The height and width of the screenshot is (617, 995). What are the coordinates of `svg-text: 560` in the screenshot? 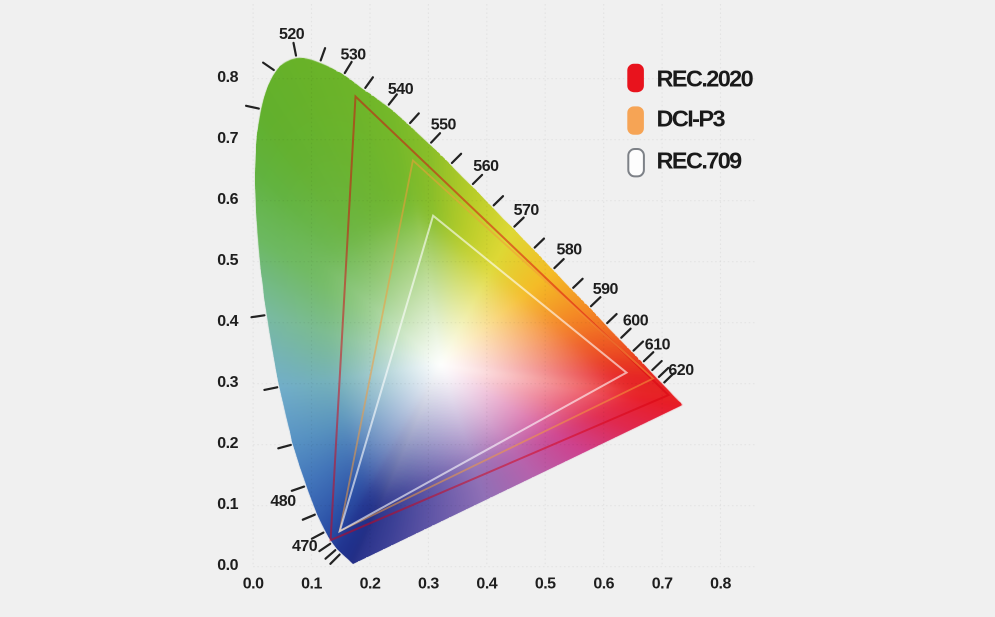 It's located at (486, 166).